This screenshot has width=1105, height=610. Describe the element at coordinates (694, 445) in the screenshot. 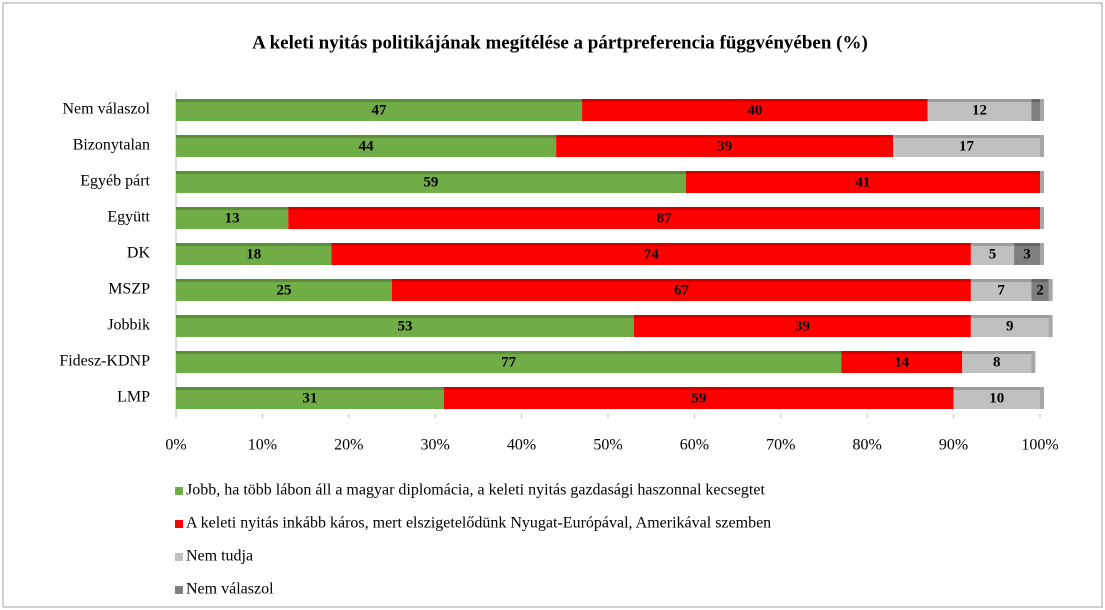

I see `x-tick-label: 60%` at that location.